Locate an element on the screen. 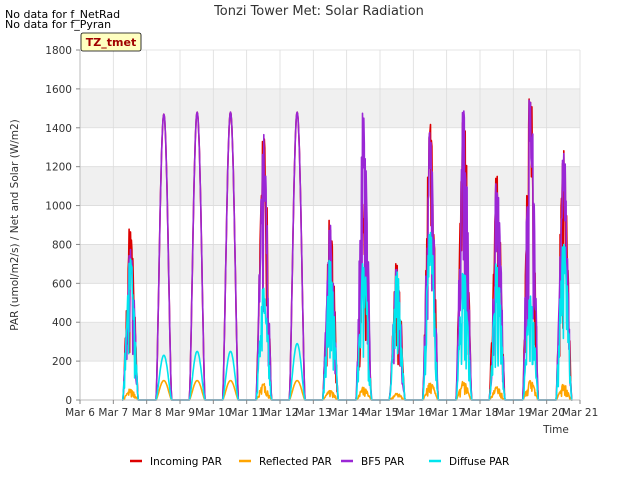 The image size is (640, 480). x-tick-label: Mar 13 is located at coordinates (313, 413).